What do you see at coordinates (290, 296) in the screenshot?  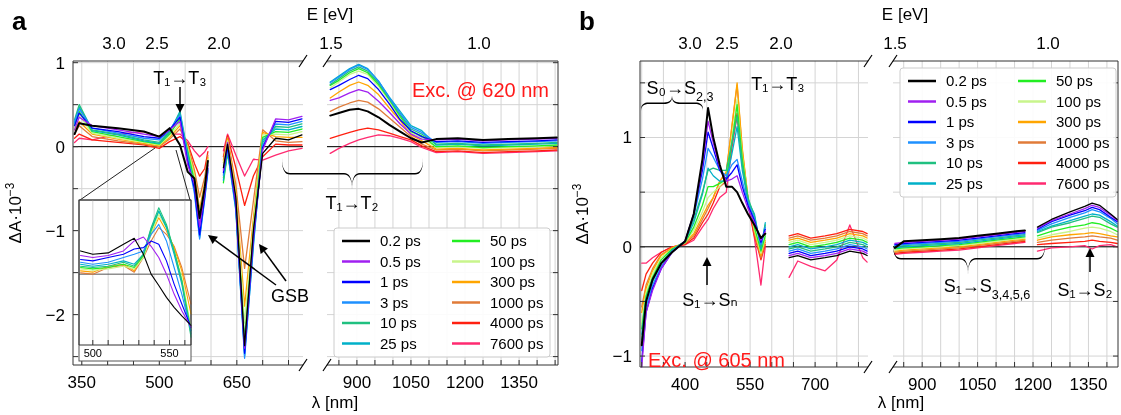 I see `annotation: GSB` at bounding box center [290, 296].